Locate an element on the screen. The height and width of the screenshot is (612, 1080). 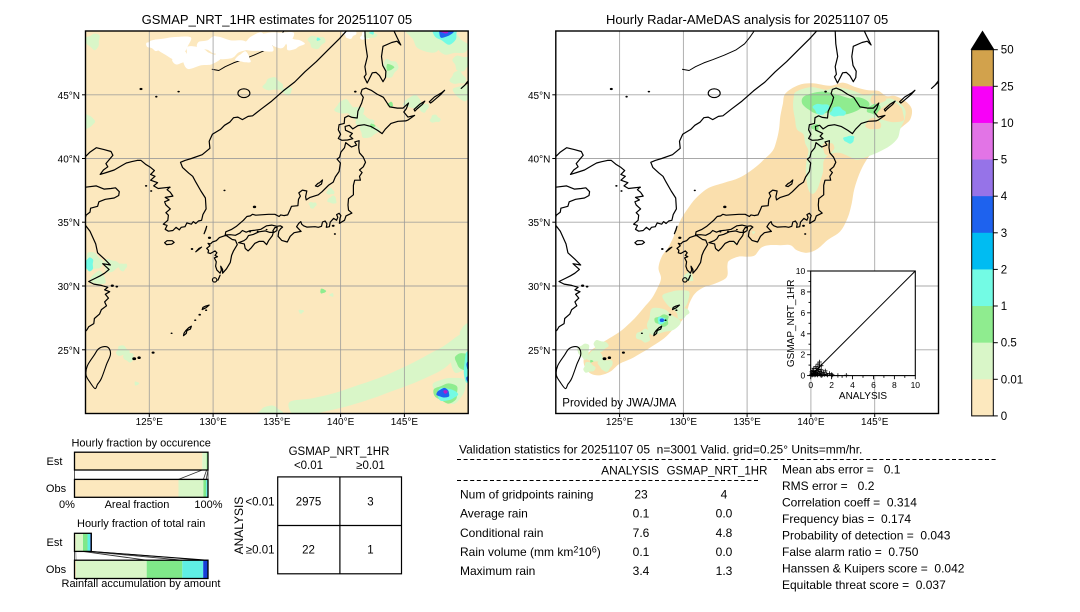
svg-text:Probability of detection = 0.: Probability of detection = 0.043 is located at coordinates (866, 536).